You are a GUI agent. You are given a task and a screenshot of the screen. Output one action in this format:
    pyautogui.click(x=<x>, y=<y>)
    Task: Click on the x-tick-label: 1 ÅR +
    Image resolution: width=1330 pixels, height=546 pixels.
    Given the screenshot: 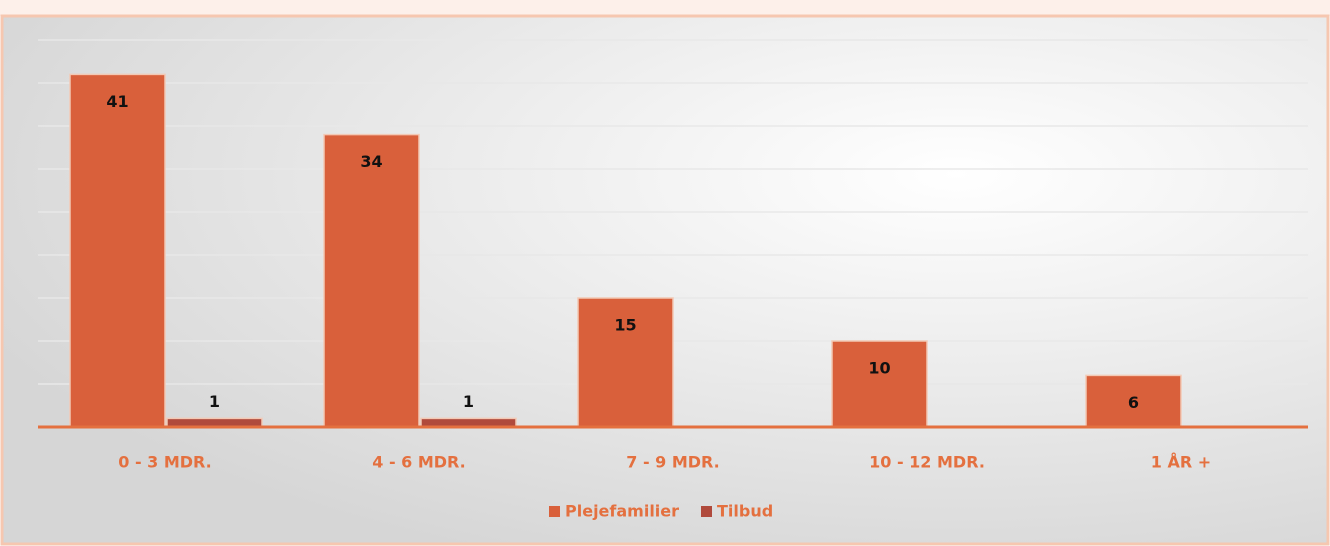 What is the action you would take?
    pyautogui.click(x=1181, y=462)
    